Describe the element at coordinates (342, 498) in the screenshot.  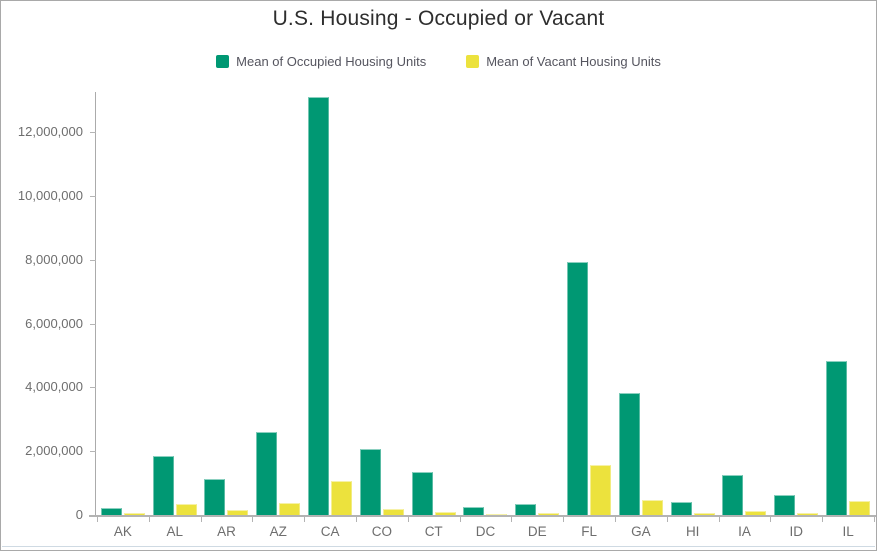
I see `bar-CA-vacant` at that location.